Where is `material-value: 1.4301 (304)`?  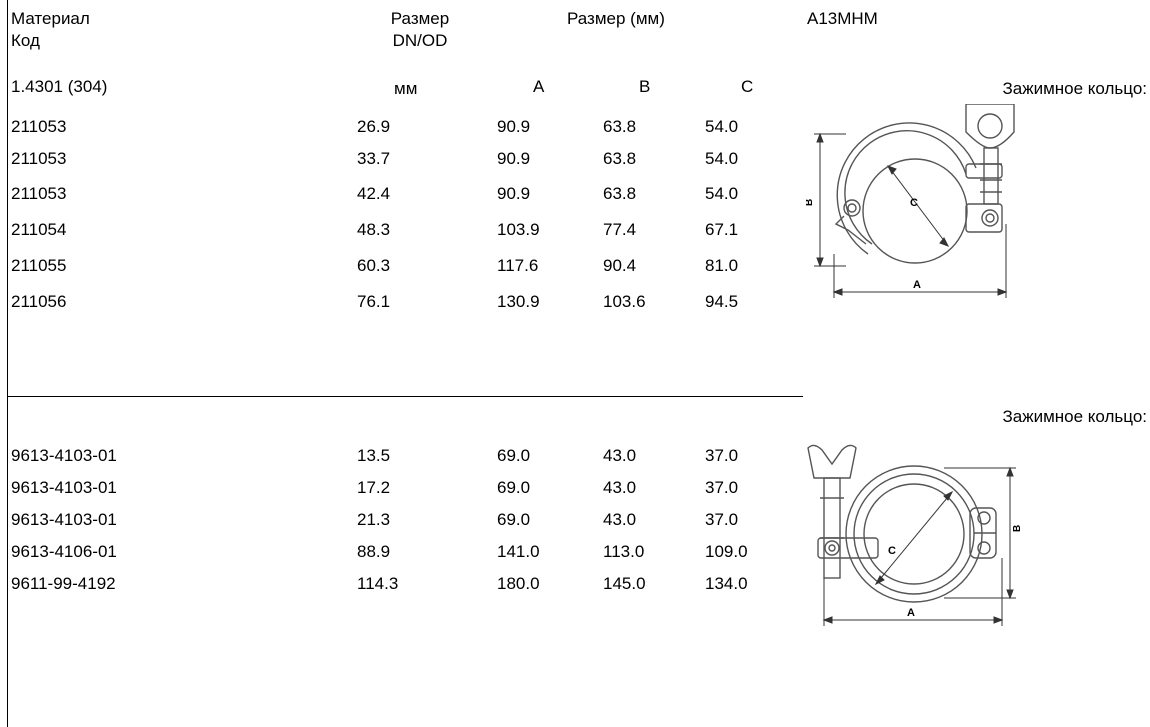 material-value: 1.4301 (304) is located at coordinates (59, 86).